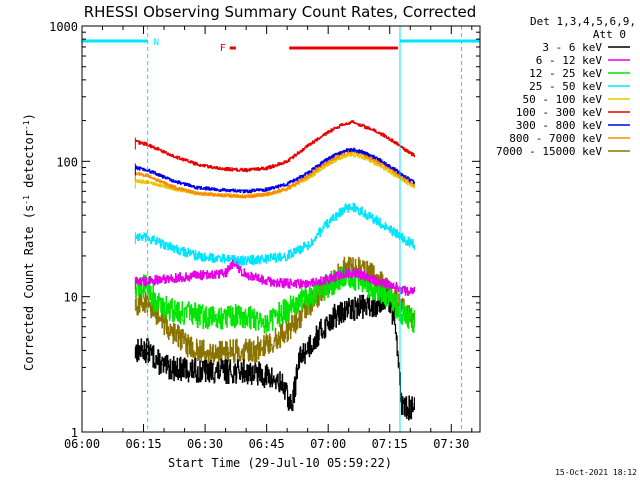  Describe the element at coordinates (555, 138) in the screenshot. I see `legend-label: 800 - 7000 keV` at that location.